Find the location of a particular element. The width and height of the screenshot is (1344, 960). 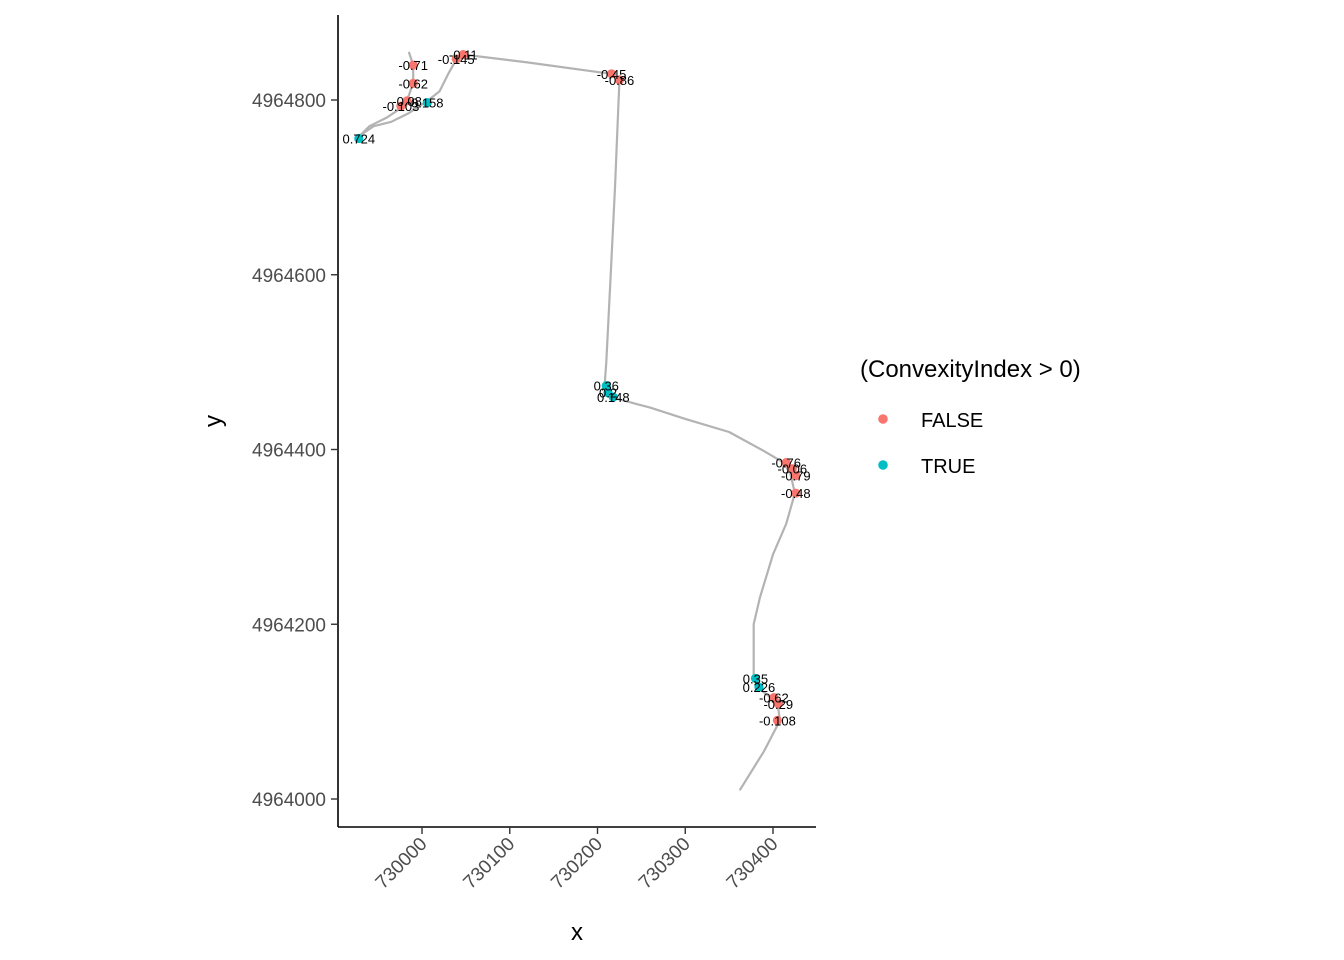

x-tick-label-2: 730200 is located at coordinates (577, 864).